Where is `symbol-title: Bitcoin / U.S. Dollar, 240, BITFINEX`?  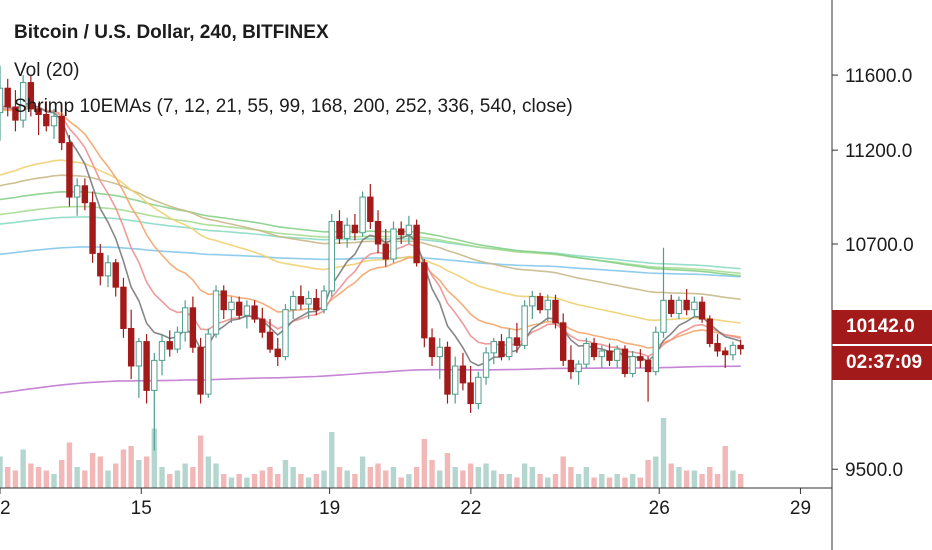
symbol-title: Bitcoin / U.S. Dollar, 240, BITFINEX is located at coordinates (171, 32).